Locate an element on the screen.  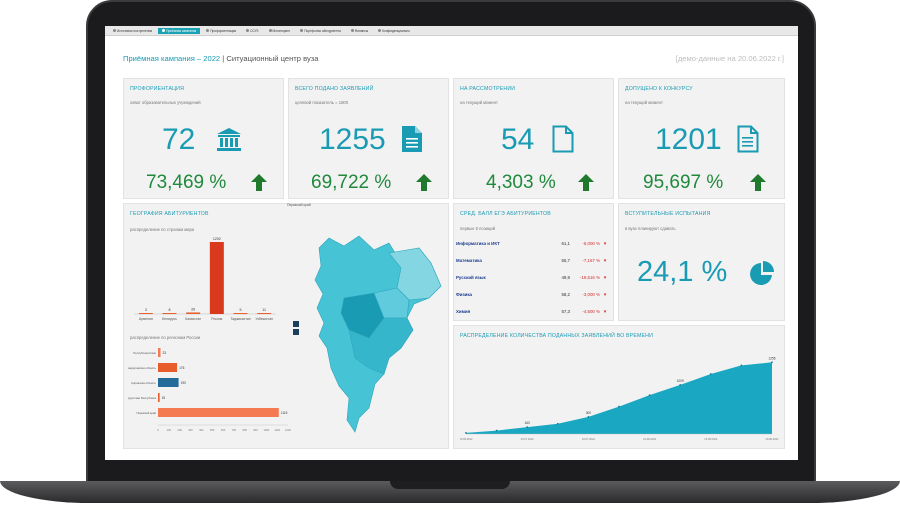
scores-title: СРЕД. БАЛЛ ЕГЭ АБИТУРИЕНТОВ is located at coordinates (505, 214).